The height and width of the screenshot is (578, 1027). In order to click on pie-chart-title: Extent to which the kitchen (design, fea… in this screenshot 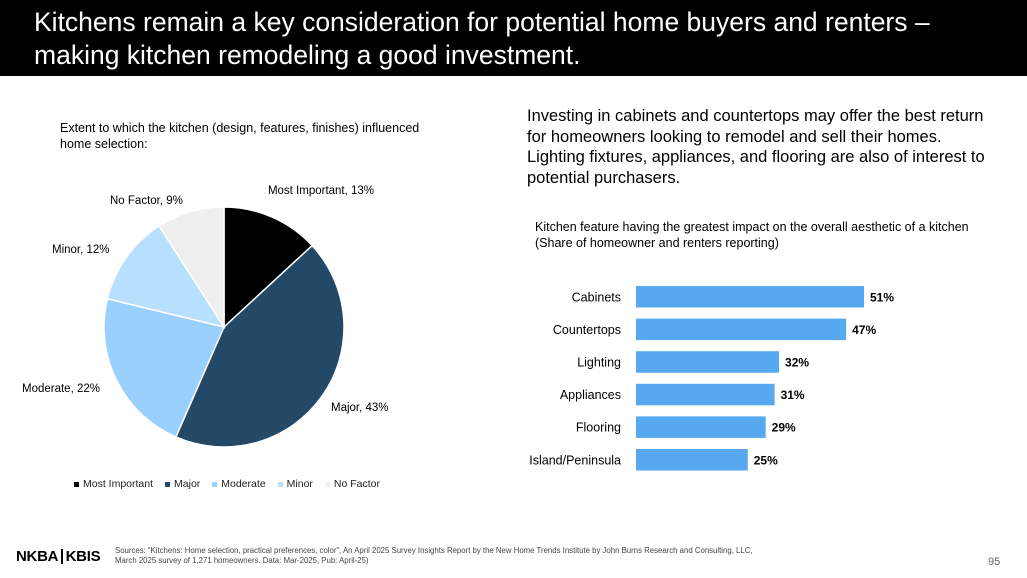, I will do `click(240, 136)`.